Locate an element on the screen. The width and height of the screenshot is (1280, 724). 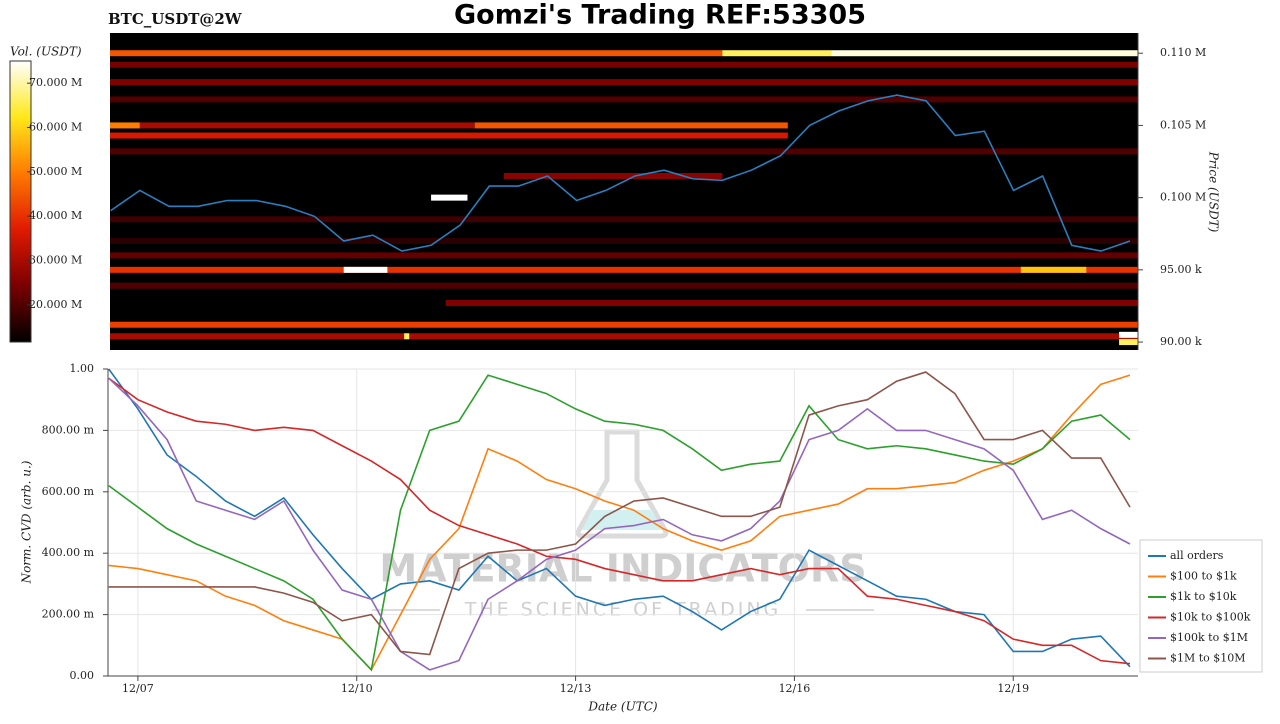
legend-label: all orders is located at coordinates (1197, 555).